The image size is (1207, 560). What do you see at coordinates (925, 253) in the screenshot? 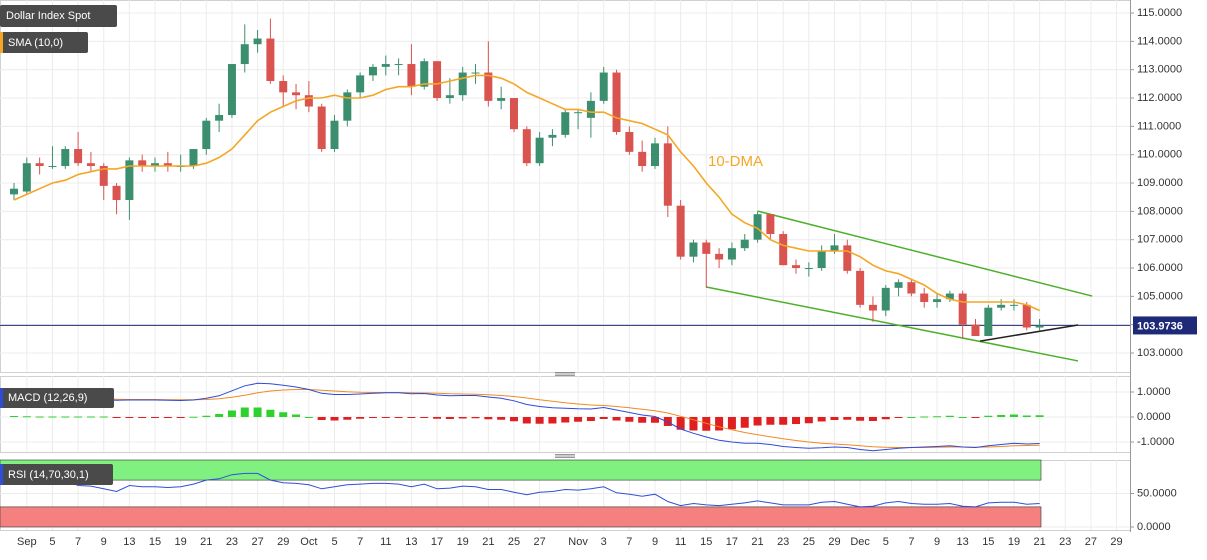
I see `trendline` at bounding box center [925, 253].